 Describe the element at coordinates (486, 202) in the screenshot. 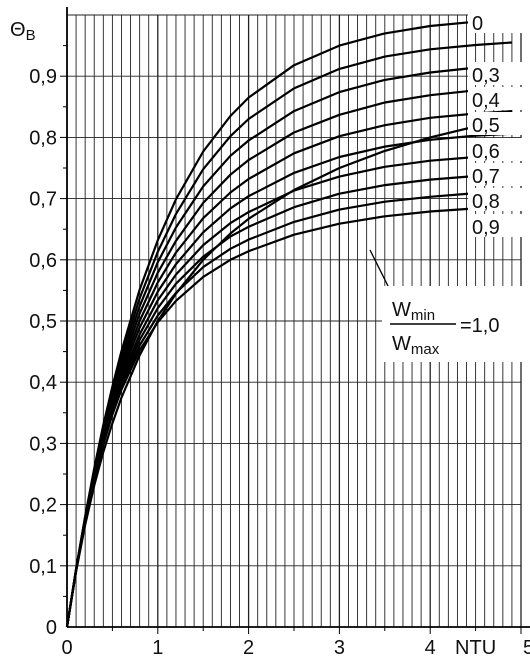

I see `curve-label: 0,8` at that location.